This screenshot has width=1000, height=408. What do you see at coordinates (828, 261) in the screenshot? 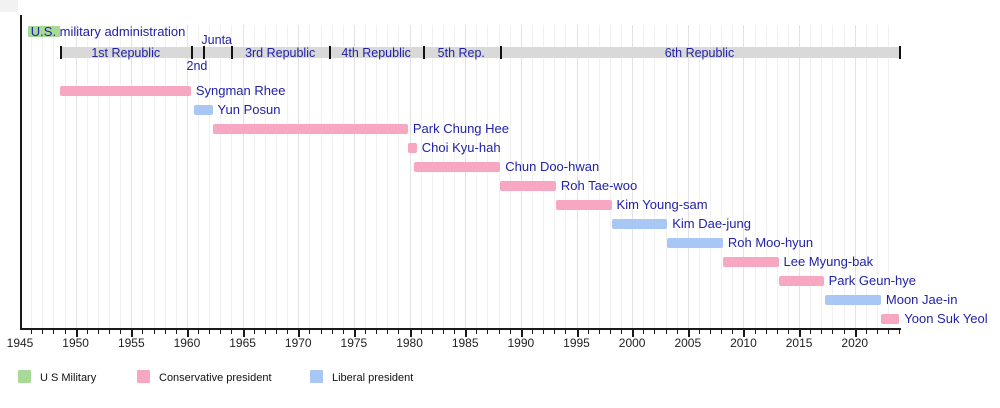
I see `president-label-lee-myung-bak: Lee Myung-bak` at bounding box center [828, 261].